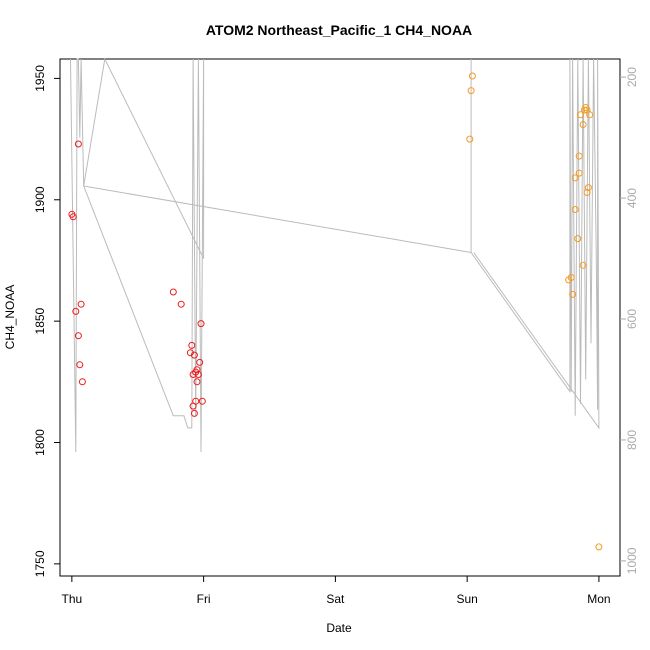 The image size is (650, 650). What do you see at coordinates (339, 628) in the screenshot?
I see `x-axis-label: Date` at bounding box center [339, 628].